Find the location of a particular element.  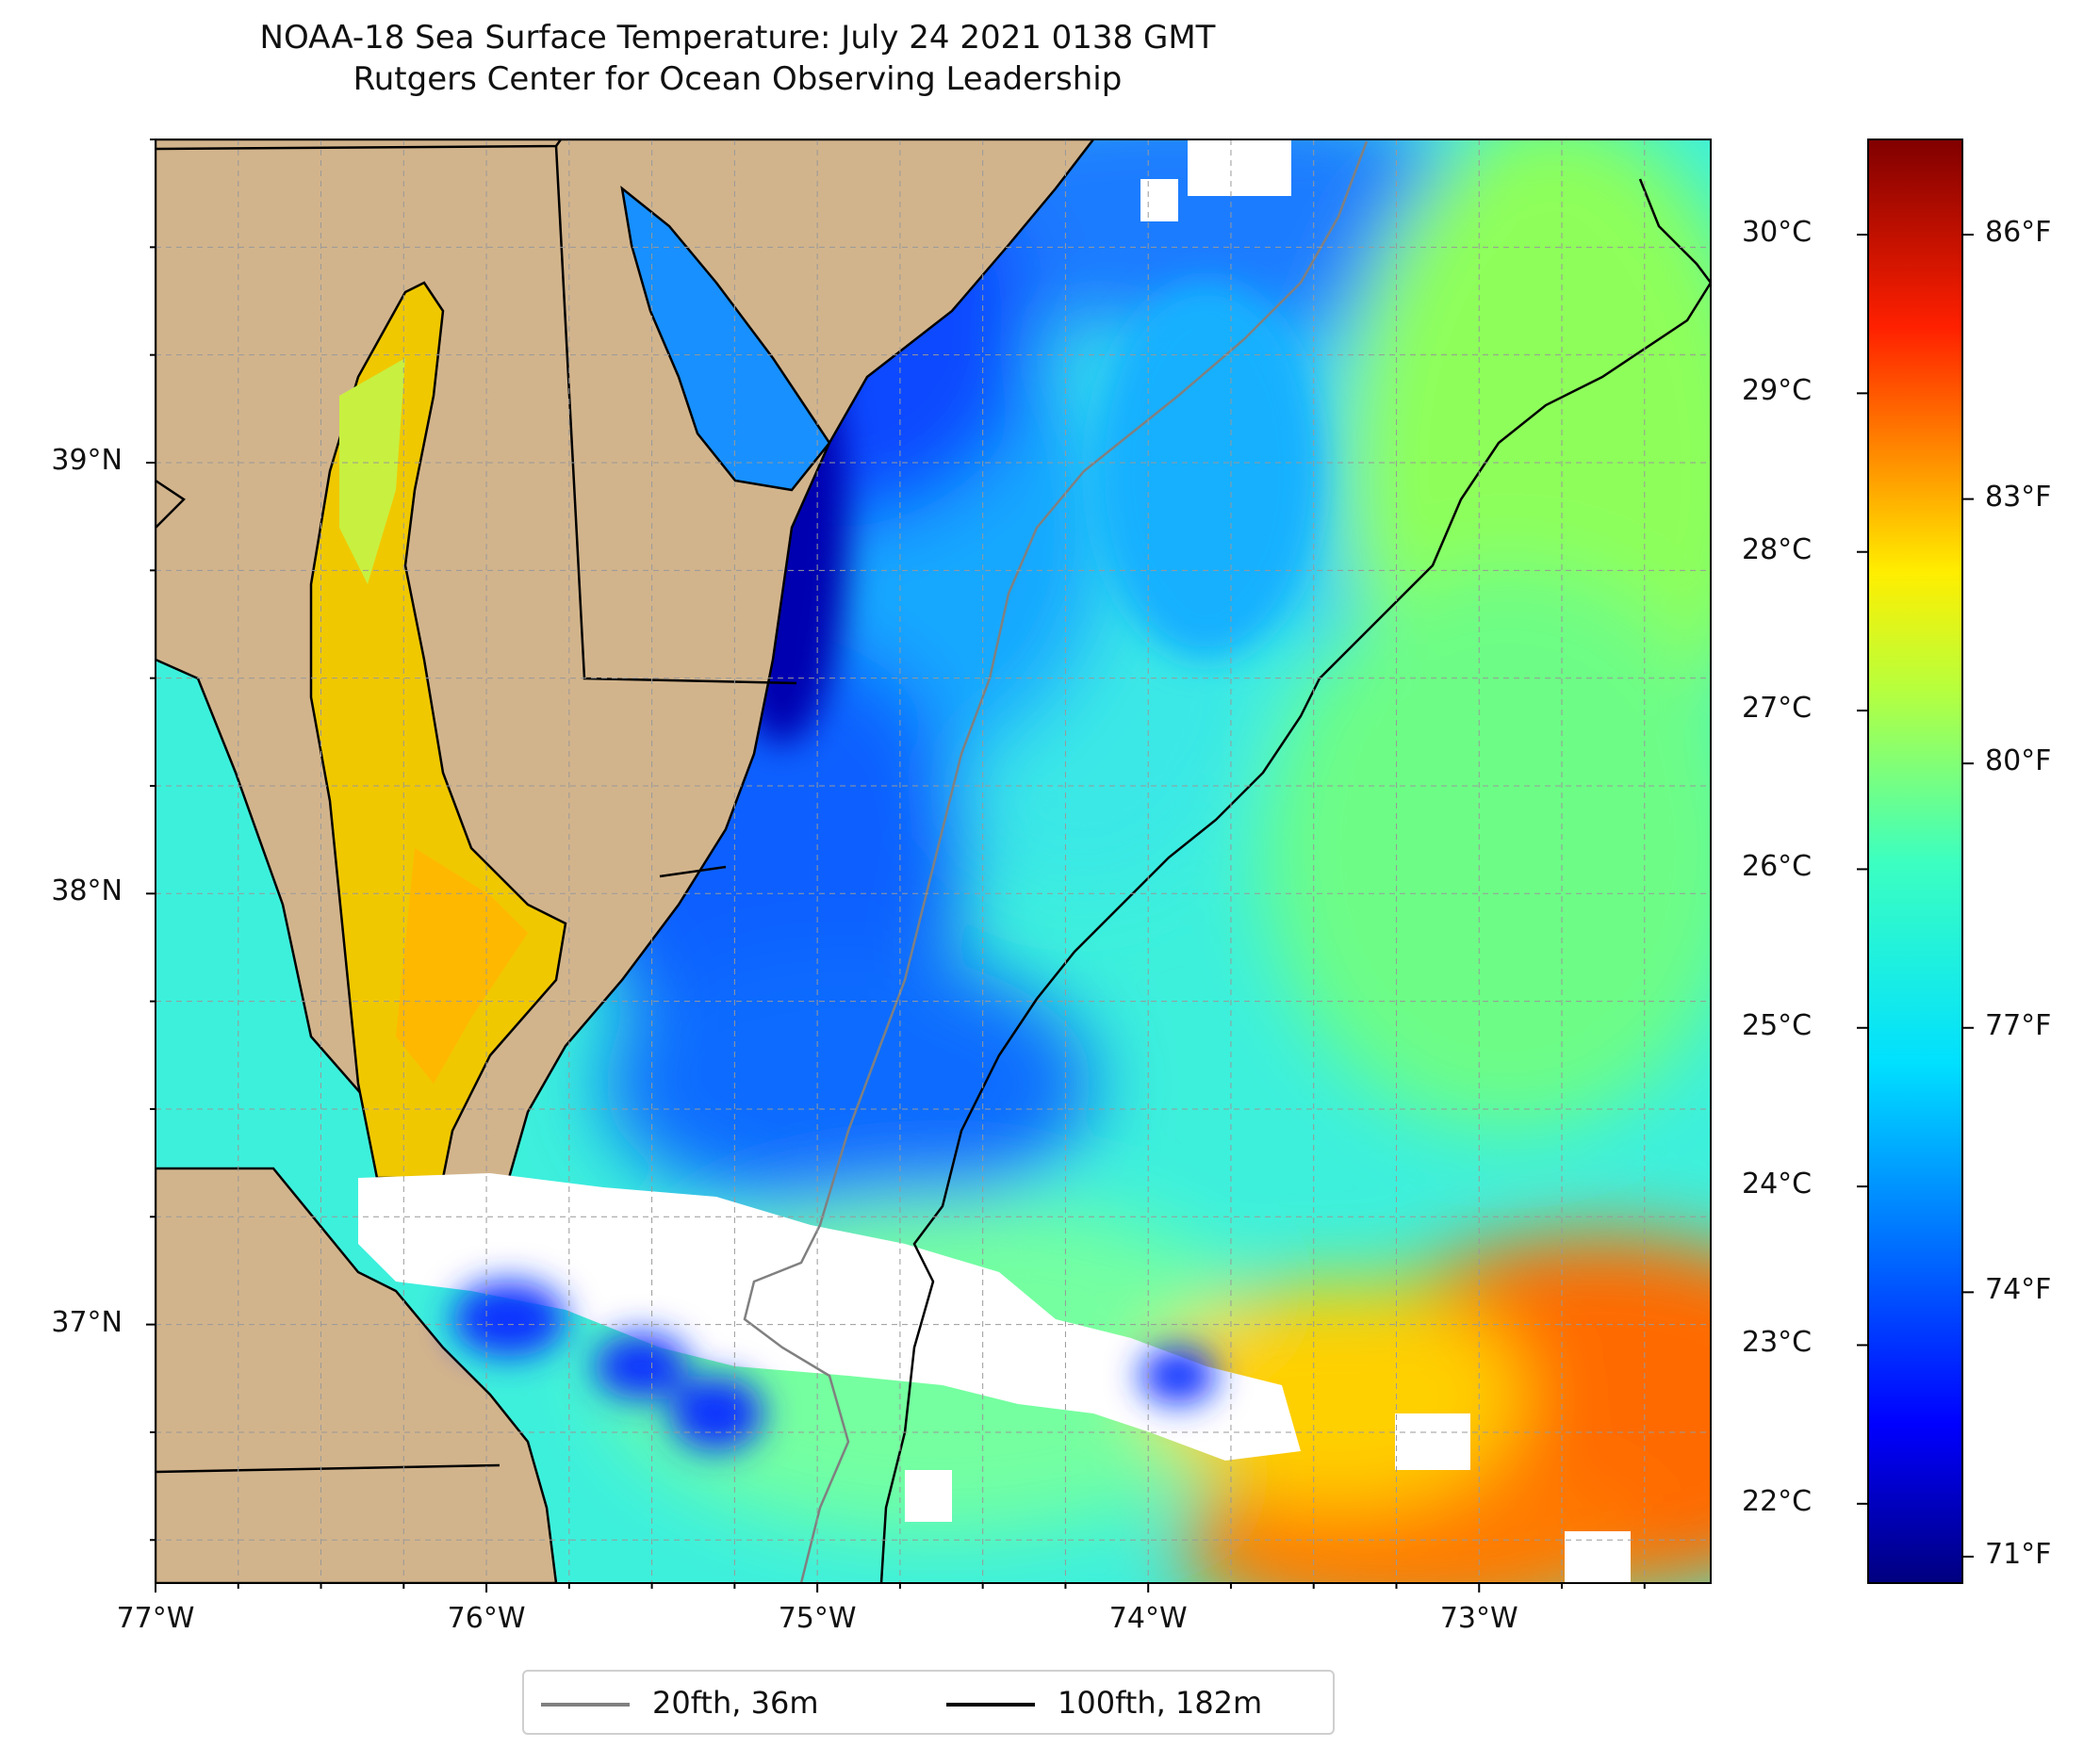

colorbar-celsius-label: 27°C is located at coordinates (1777, 709).